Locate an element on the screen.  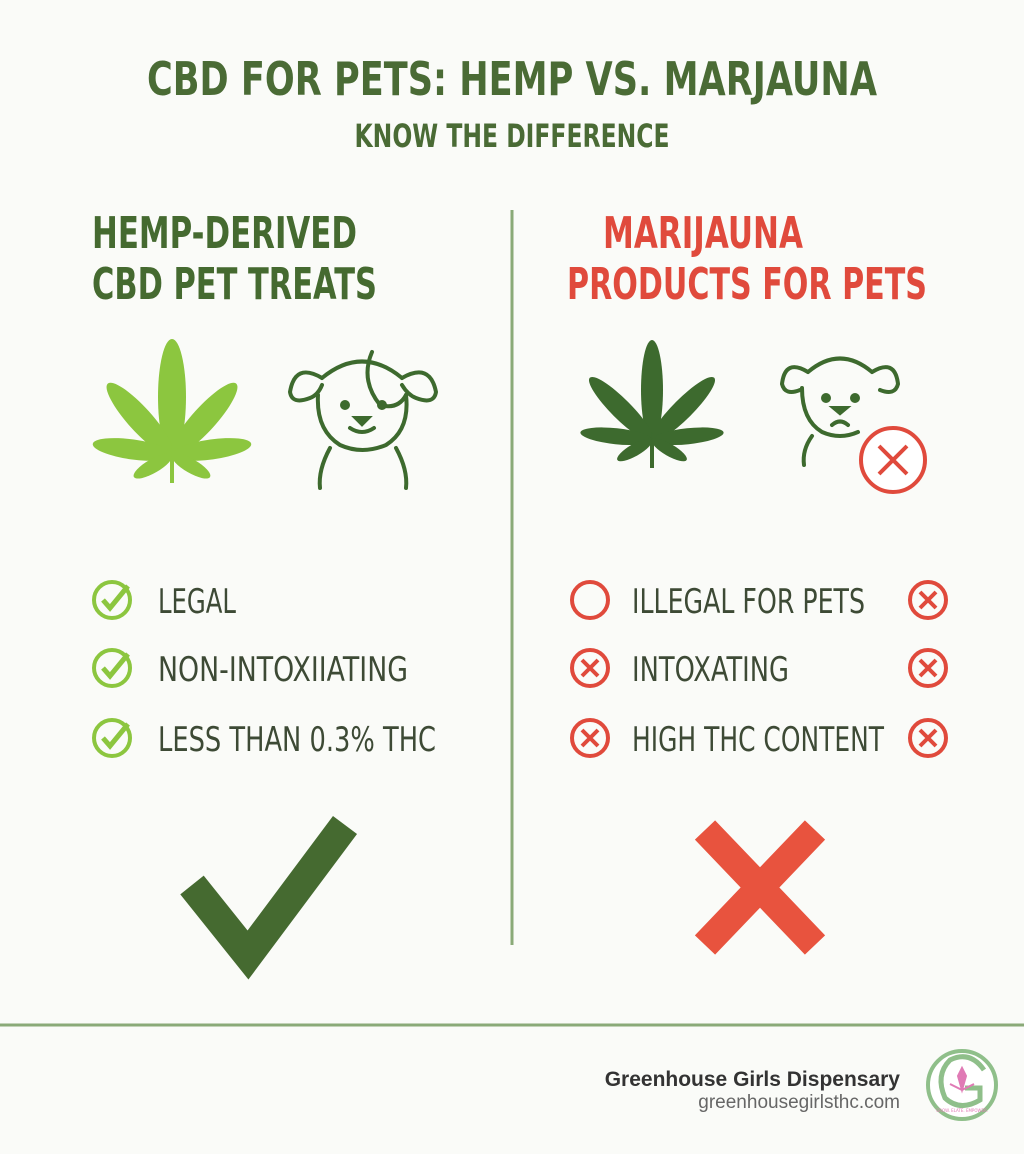
right-heading: MARIJAUNA is located at coordinates (703, 233).